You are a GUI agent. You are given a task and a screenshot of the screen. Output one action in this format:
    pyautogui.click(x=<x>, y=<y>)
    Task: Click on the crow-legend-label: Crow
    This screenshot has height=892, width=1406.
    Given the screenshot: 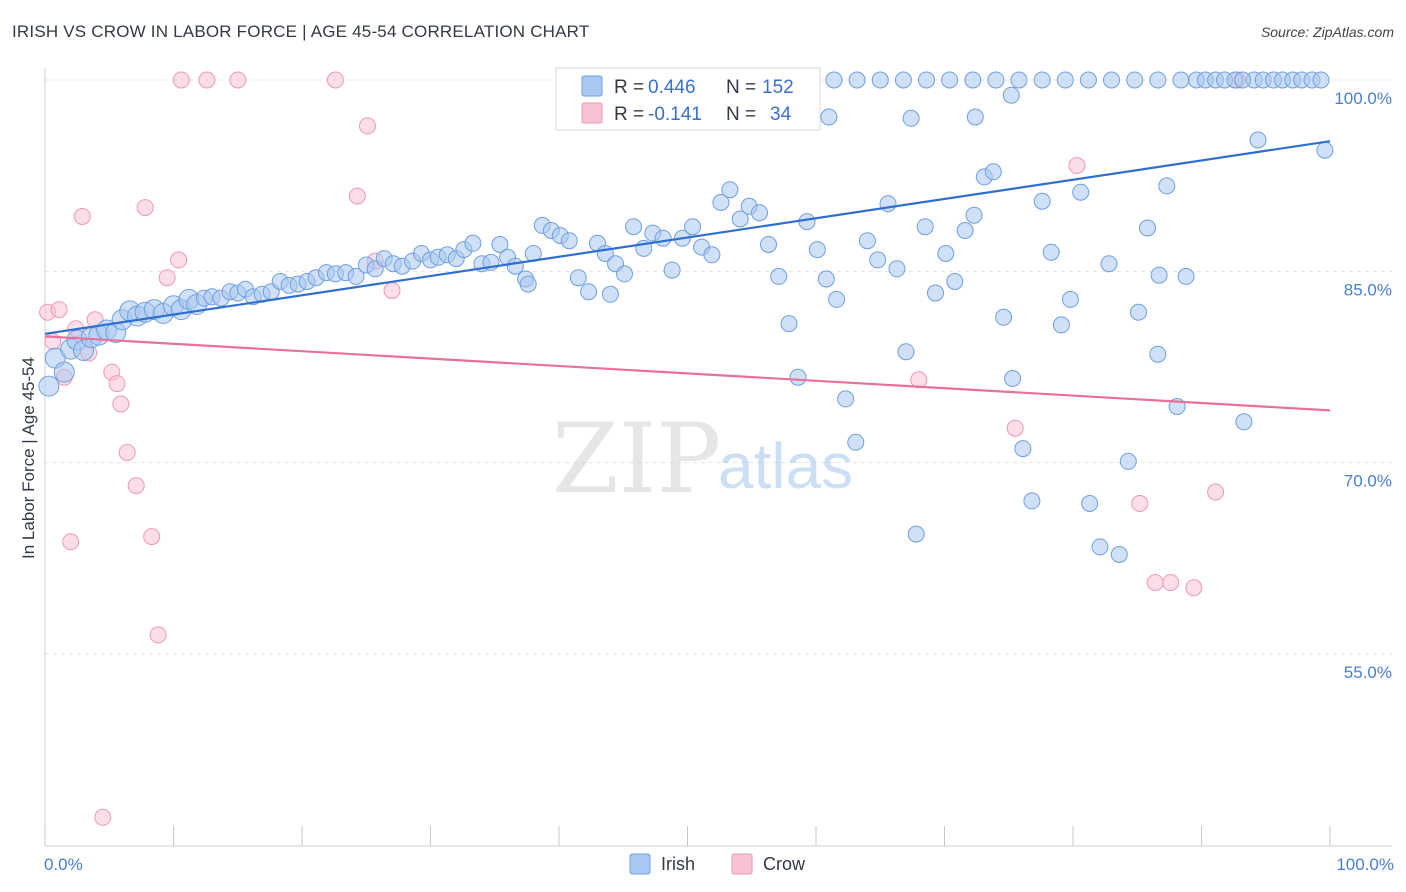 What is the action you would take?
    pyautogui.click(x=784, y=864)
    